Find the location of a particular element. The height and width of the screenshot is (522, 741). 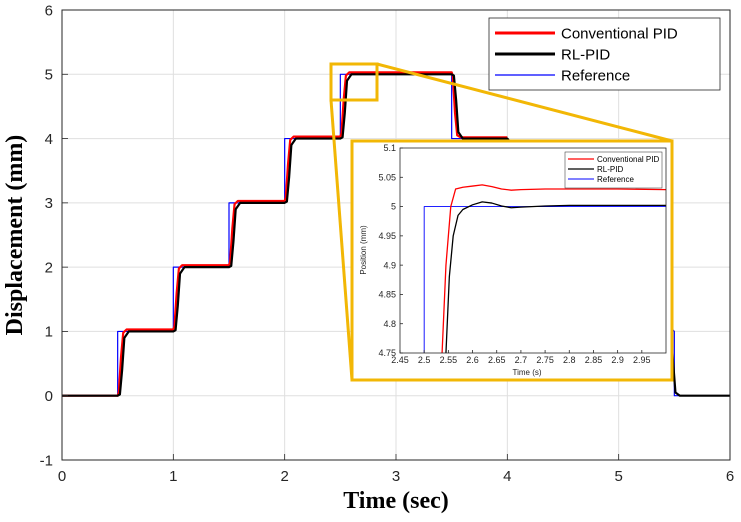

y-tick-label: 4.95 is located at coordinates (387, 236).